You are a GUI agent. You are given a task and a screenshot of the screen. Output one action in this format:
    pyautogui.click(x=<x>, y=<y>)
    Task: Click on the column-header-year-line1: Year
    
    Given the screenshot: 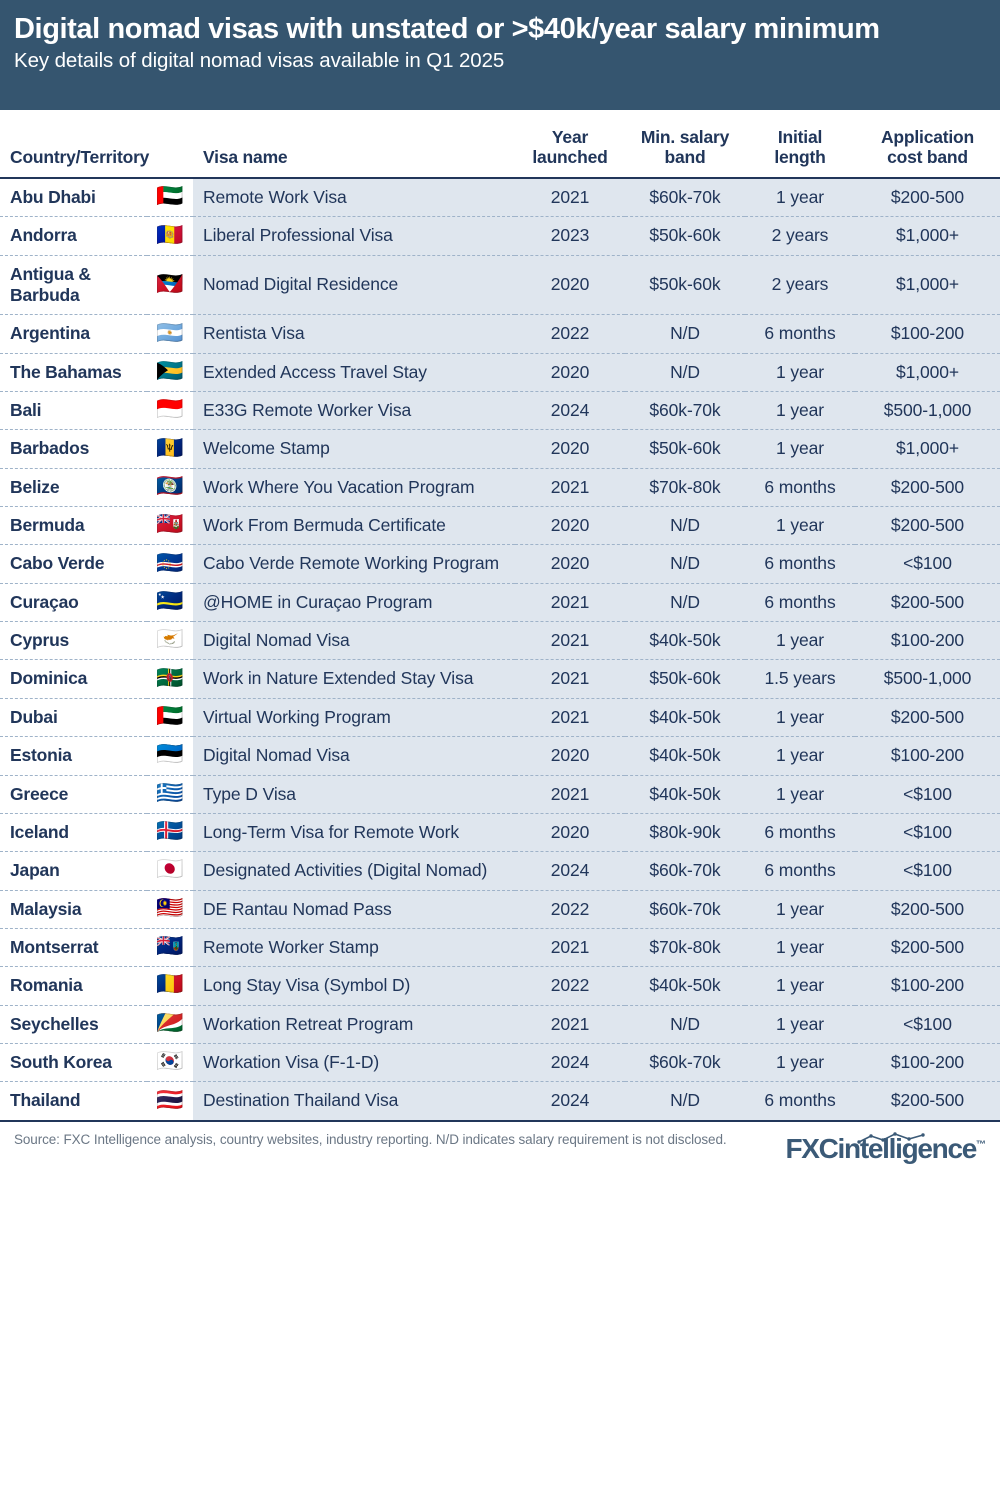 What is the action you would take?
    pyautogui.click(x=570, y=137)
    